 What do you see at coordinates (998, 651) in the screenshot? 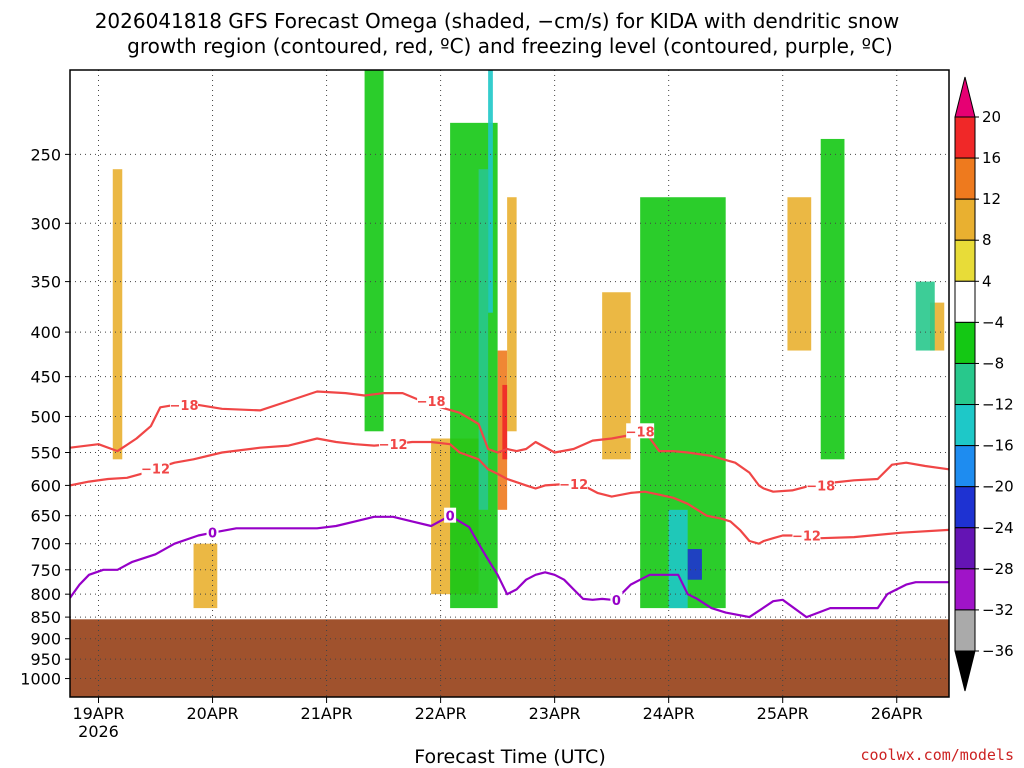
I see `colorbar-label-13: −36` at bounding box center [998, 651].